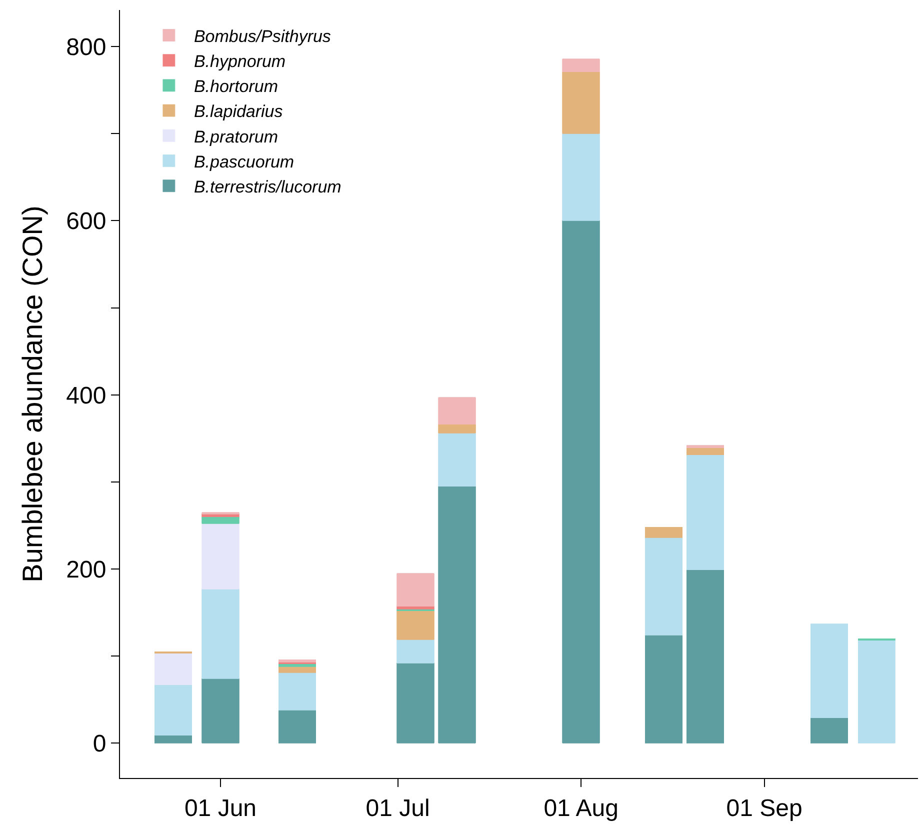 The width and height of the screenshot is (920, 828). Describe the element at coordinates (86, 396) in the screenshot. I see `y-tick-label: 400` at that location.